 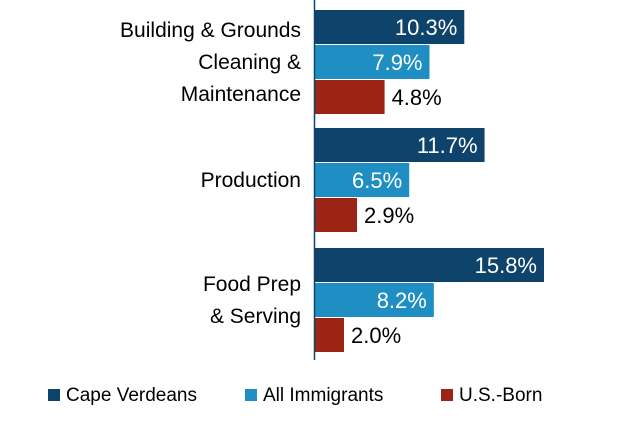 I want to click on data-label-cape-verdeans-1: 11.7%, so click(x=447, y=145).